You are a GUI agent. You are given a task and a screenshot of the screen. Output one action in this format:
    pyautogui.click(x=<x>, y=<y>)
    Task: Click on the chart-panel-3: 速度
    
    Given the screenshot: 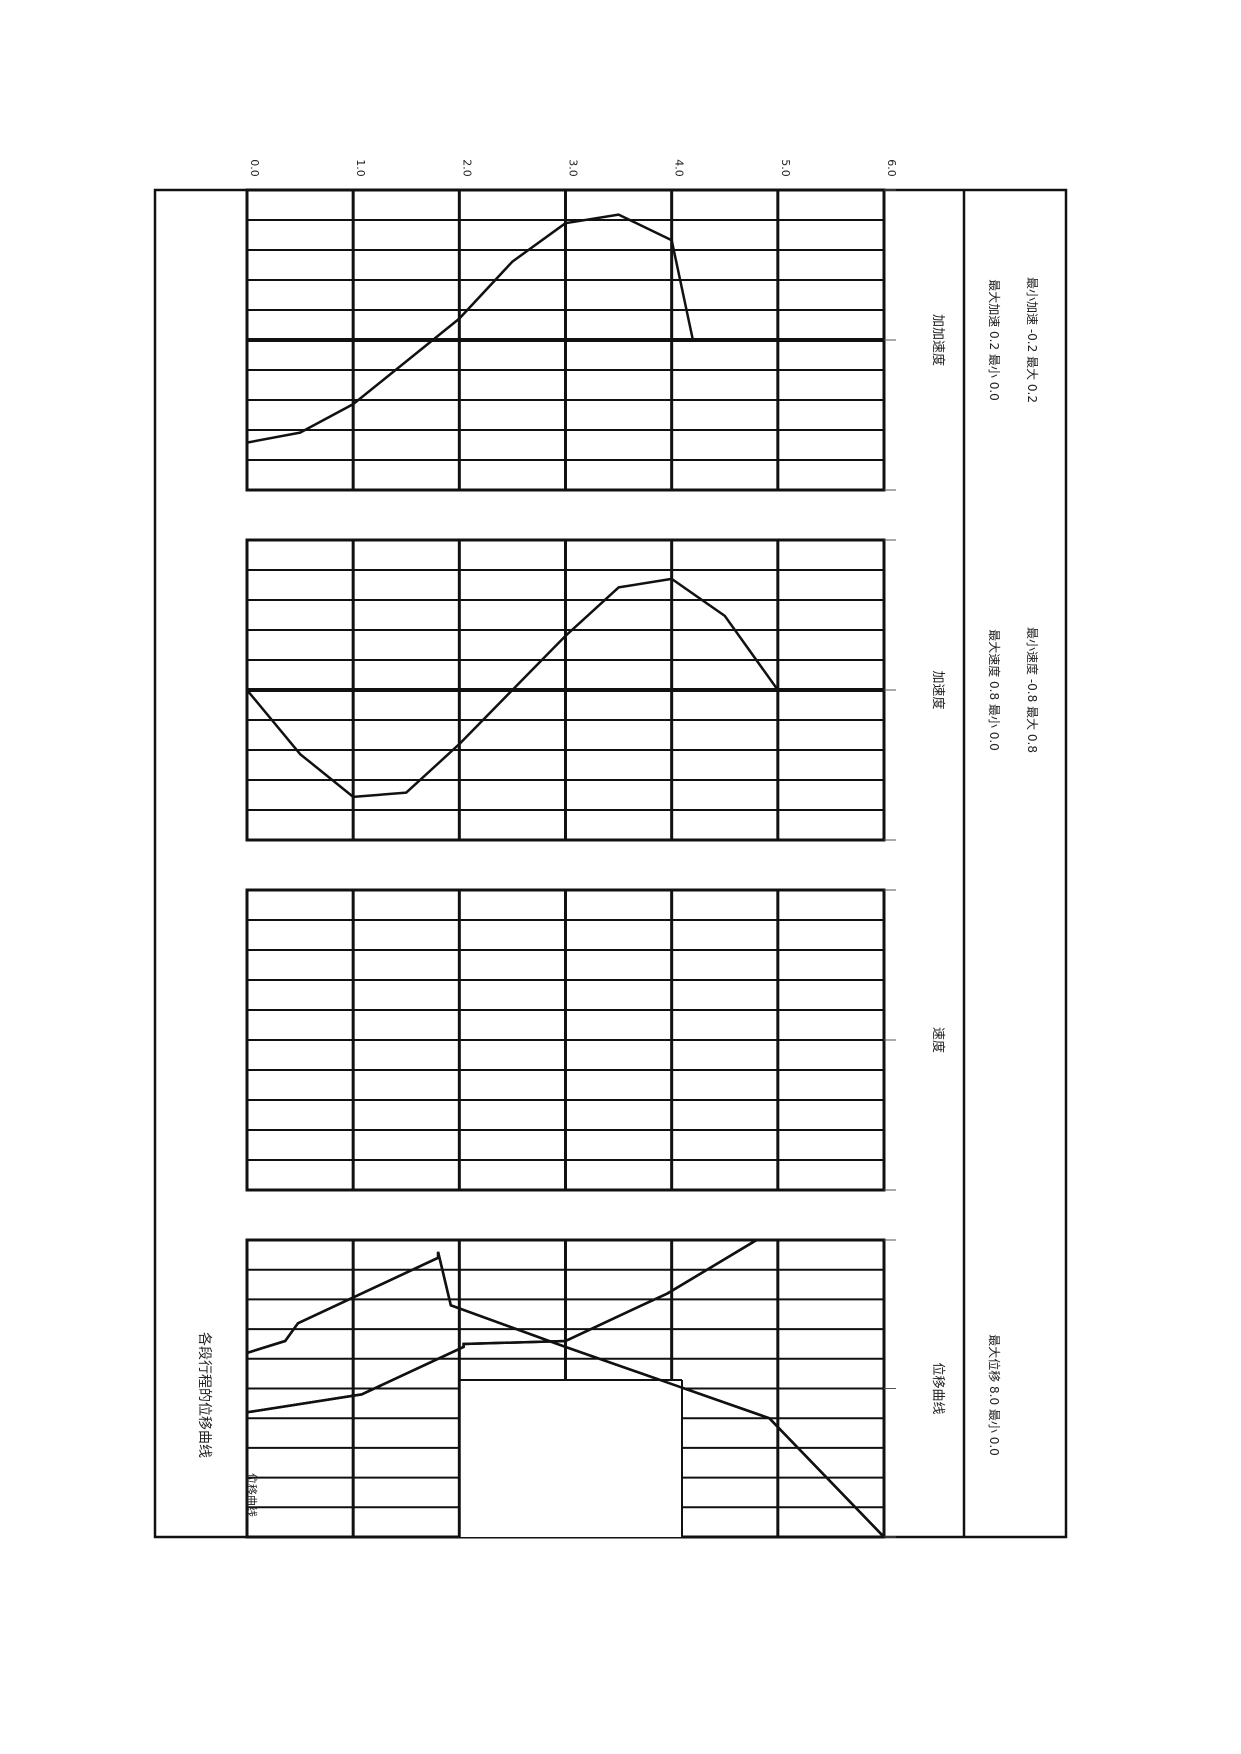 What is the action you would take?
    pyautogui.click(x=595, y=1040)
    